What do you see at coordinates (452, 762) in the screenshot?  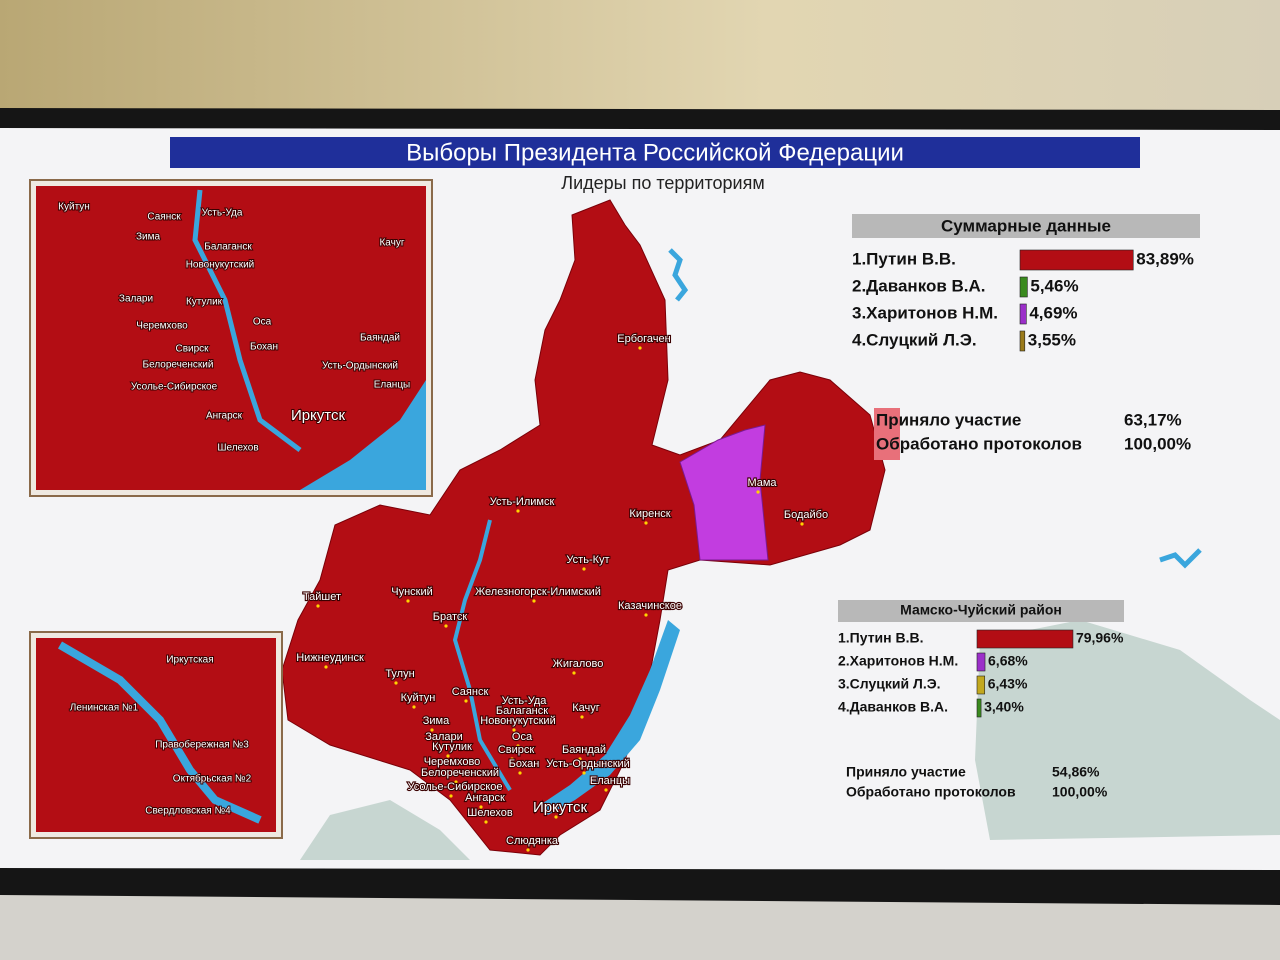 I see `place-label: Черемхово` at bounding box center [452, 762].